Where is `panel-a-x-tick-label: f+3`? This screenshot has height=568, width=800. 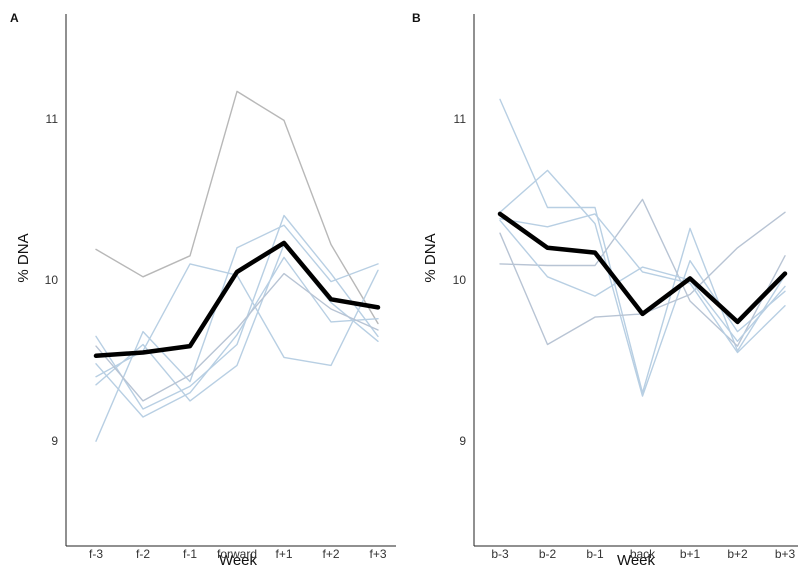 panel-a-x-tick-label: f+3 is located at coordinates (377, 554).